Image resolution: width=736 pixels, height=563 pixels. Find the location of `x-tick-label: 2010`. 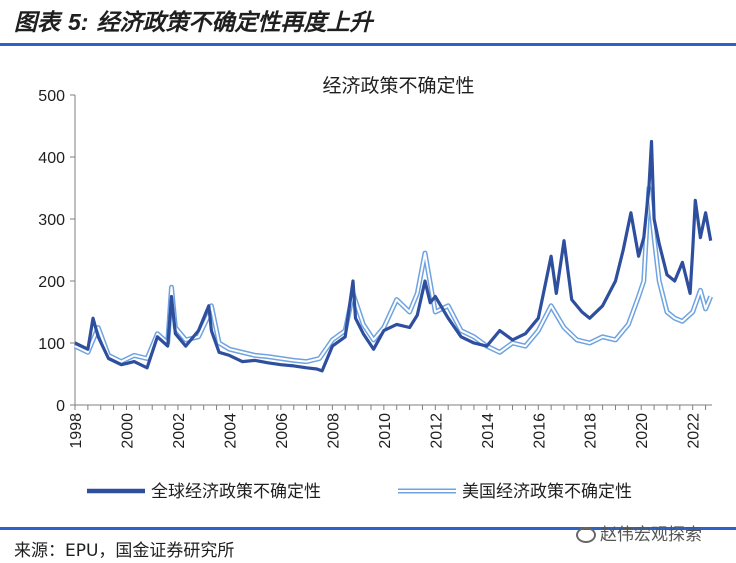

x-tick-label: 2010 is located at coordinates (385, 431).